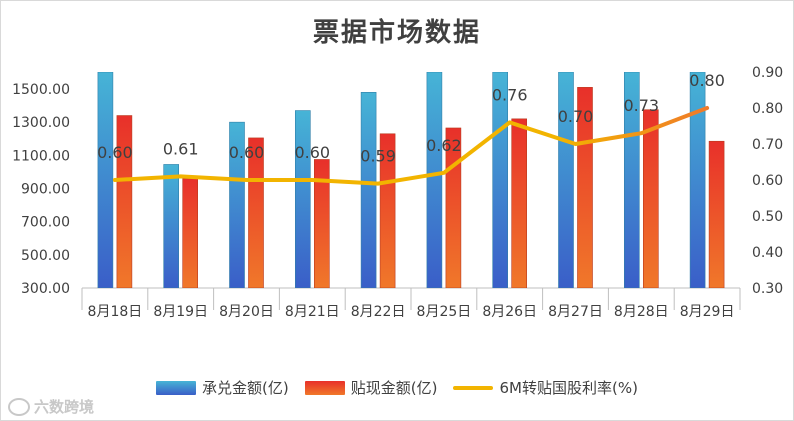 This screenshot has width=794, height=421. I want to click on legend-label-discount: 贴现金额(亿), so click(394, 388).